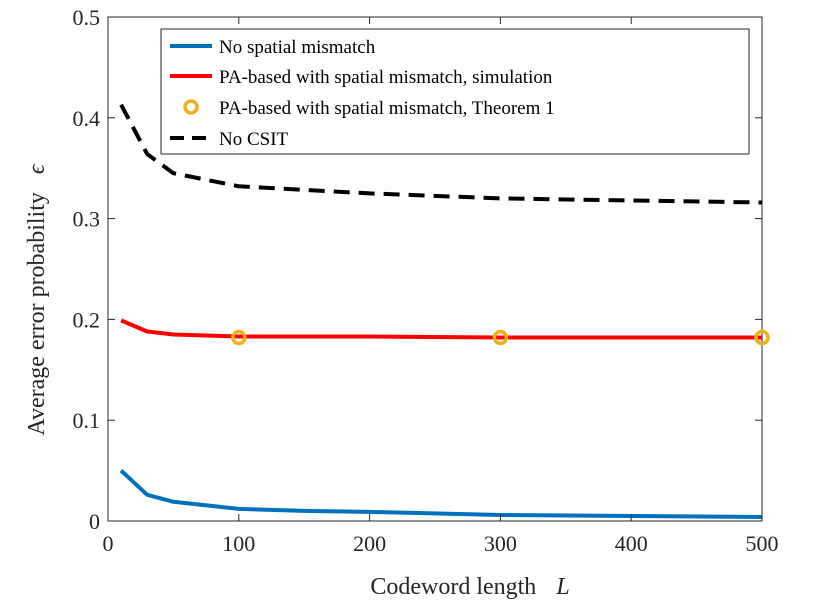 Image resolution: width=831 pixels, height=610 pixels. What do you see at coordinates (87, 17) in the screenshot?
I see `y-tick-label: 0.5` at bounding box center [87, 17].